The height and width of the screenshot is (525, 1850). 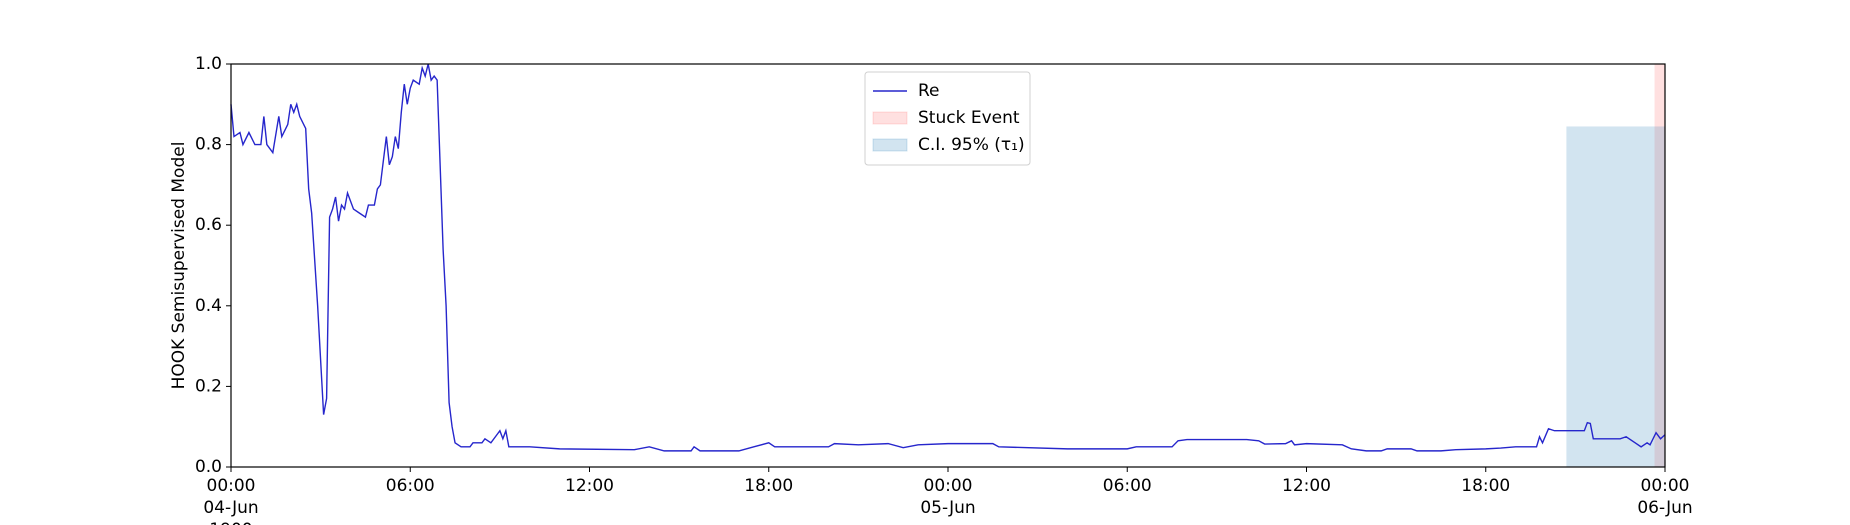 I want to click on x-tick-label: 00:00 05-Jun, so click(x=948, y=497).